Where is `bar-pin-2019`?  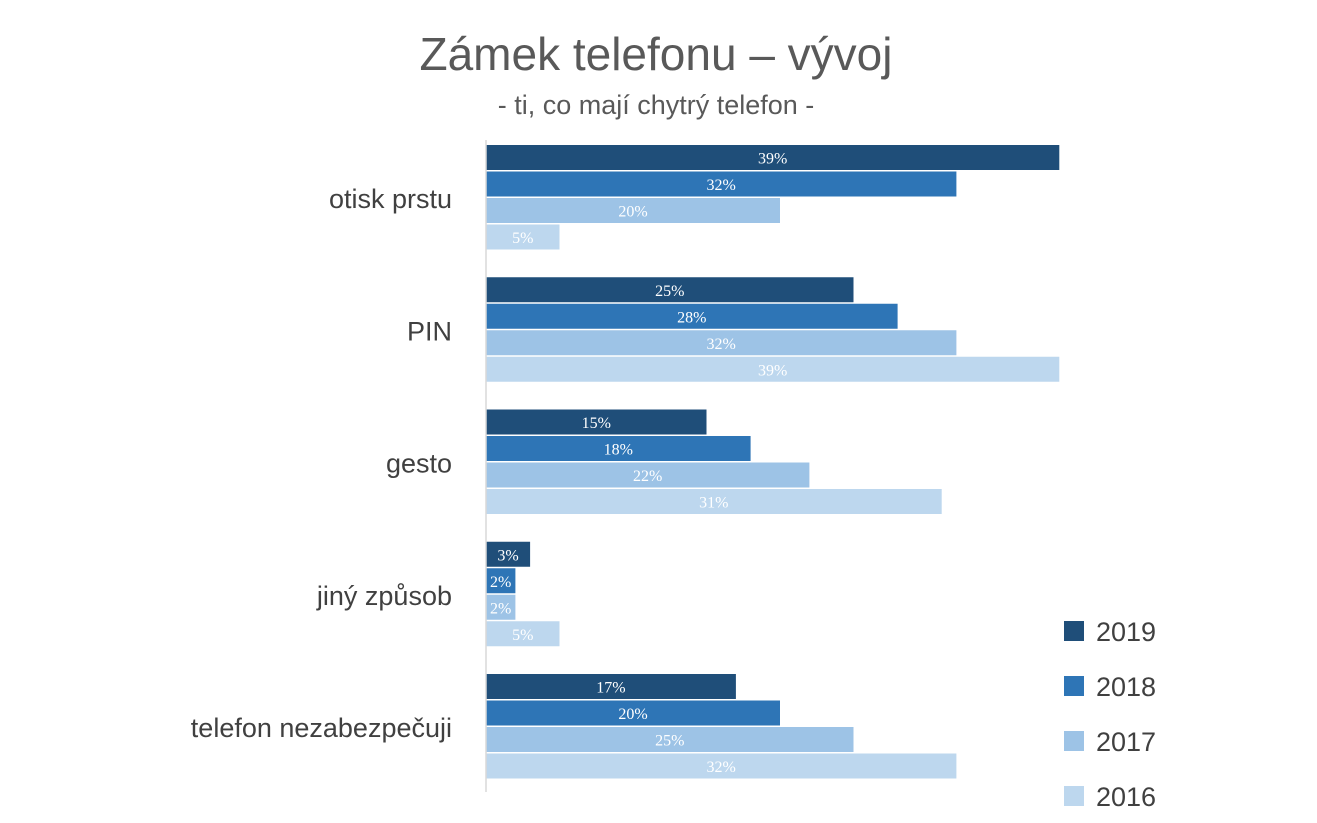 bar-pin-2019 is located at coordinates (670, 290).